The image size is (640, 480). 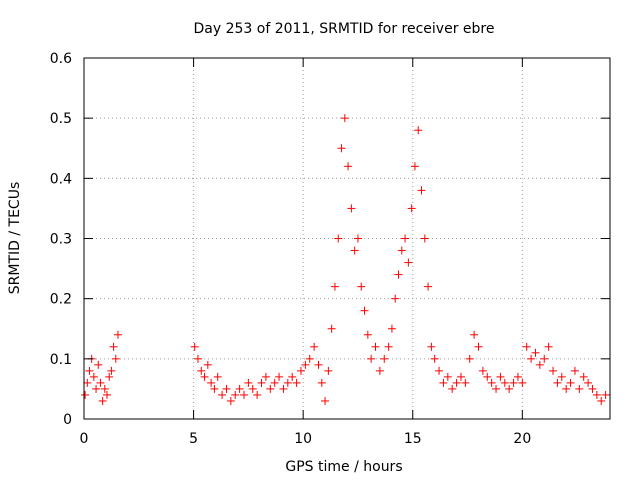 What do you see at coordinates (15, 238) in the screenshot?
I see `y-axis-label: SRMTID / TECUs` at bounding box center [15, 238].